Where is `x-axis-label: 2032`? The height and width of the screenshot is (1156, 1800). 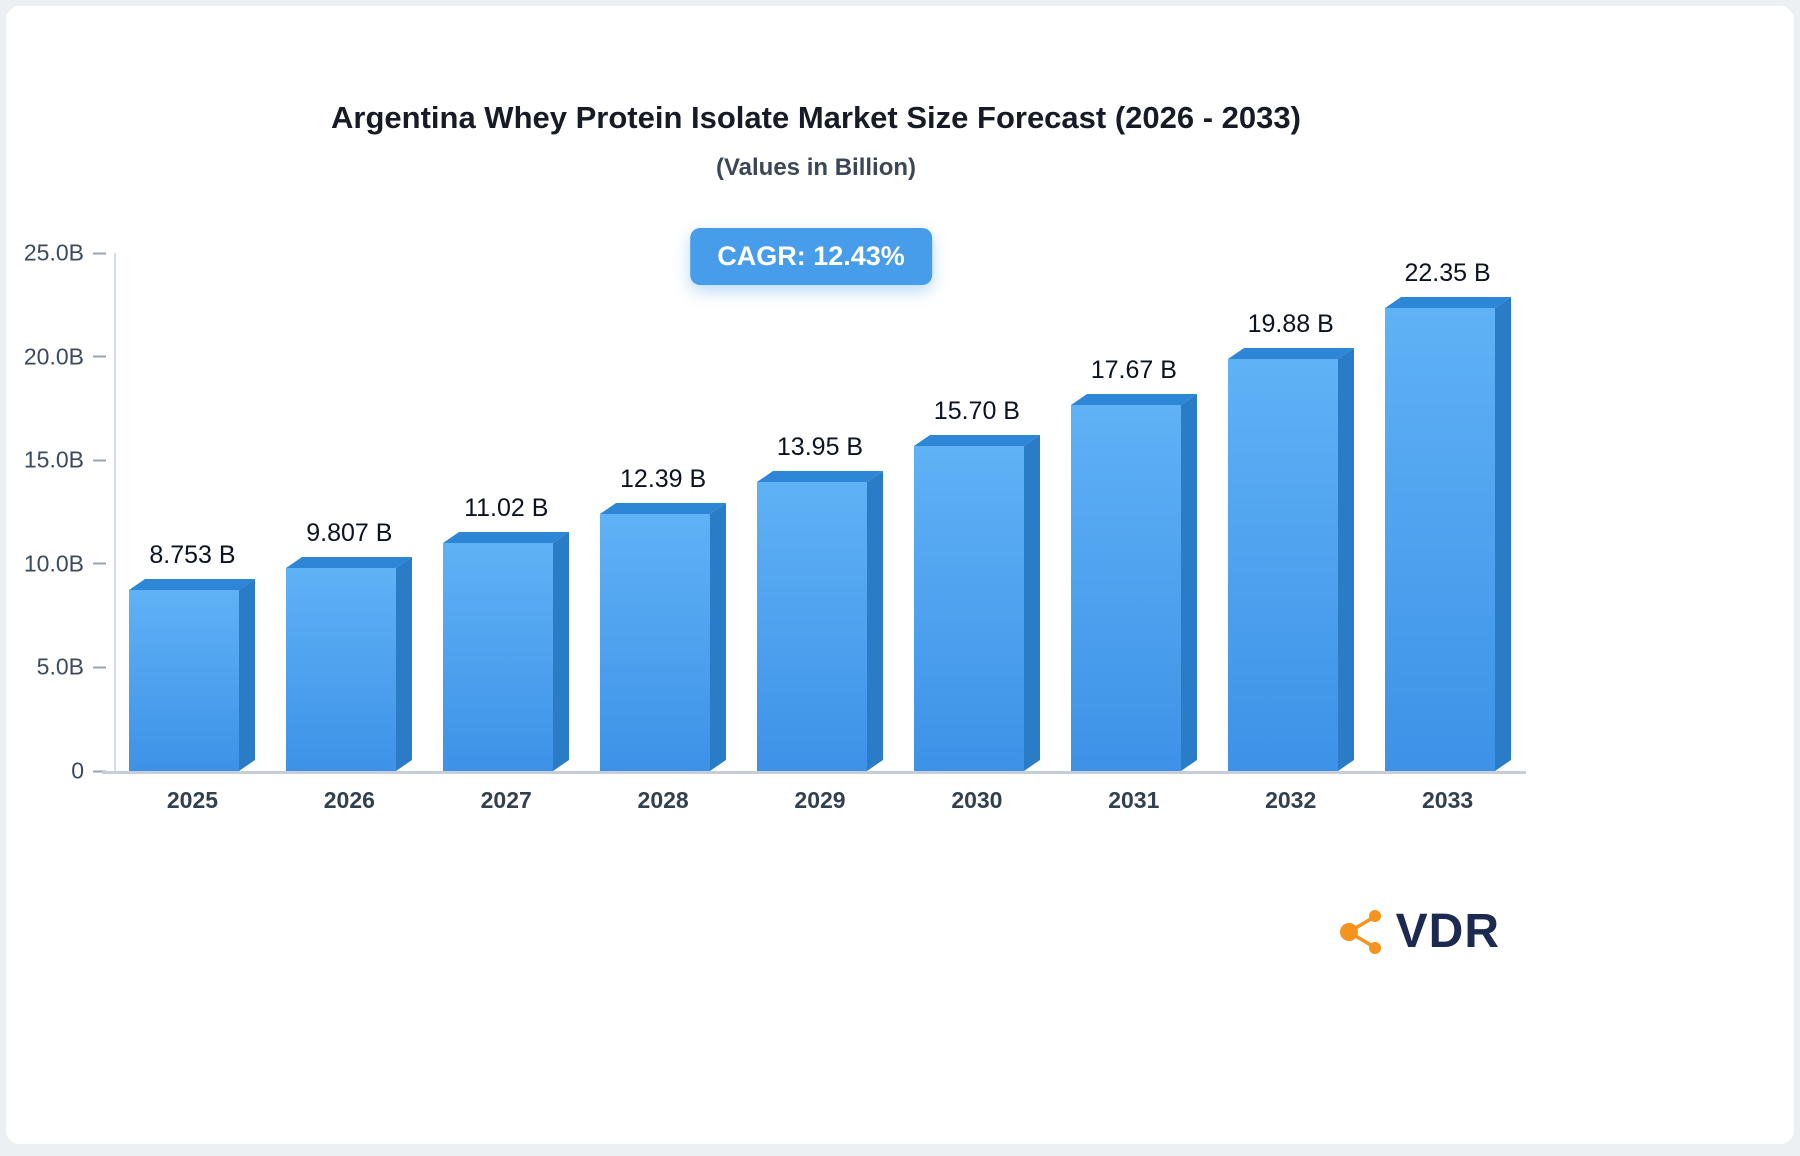
x-axis-label: 2032 is located at coordinates (1291, 800).